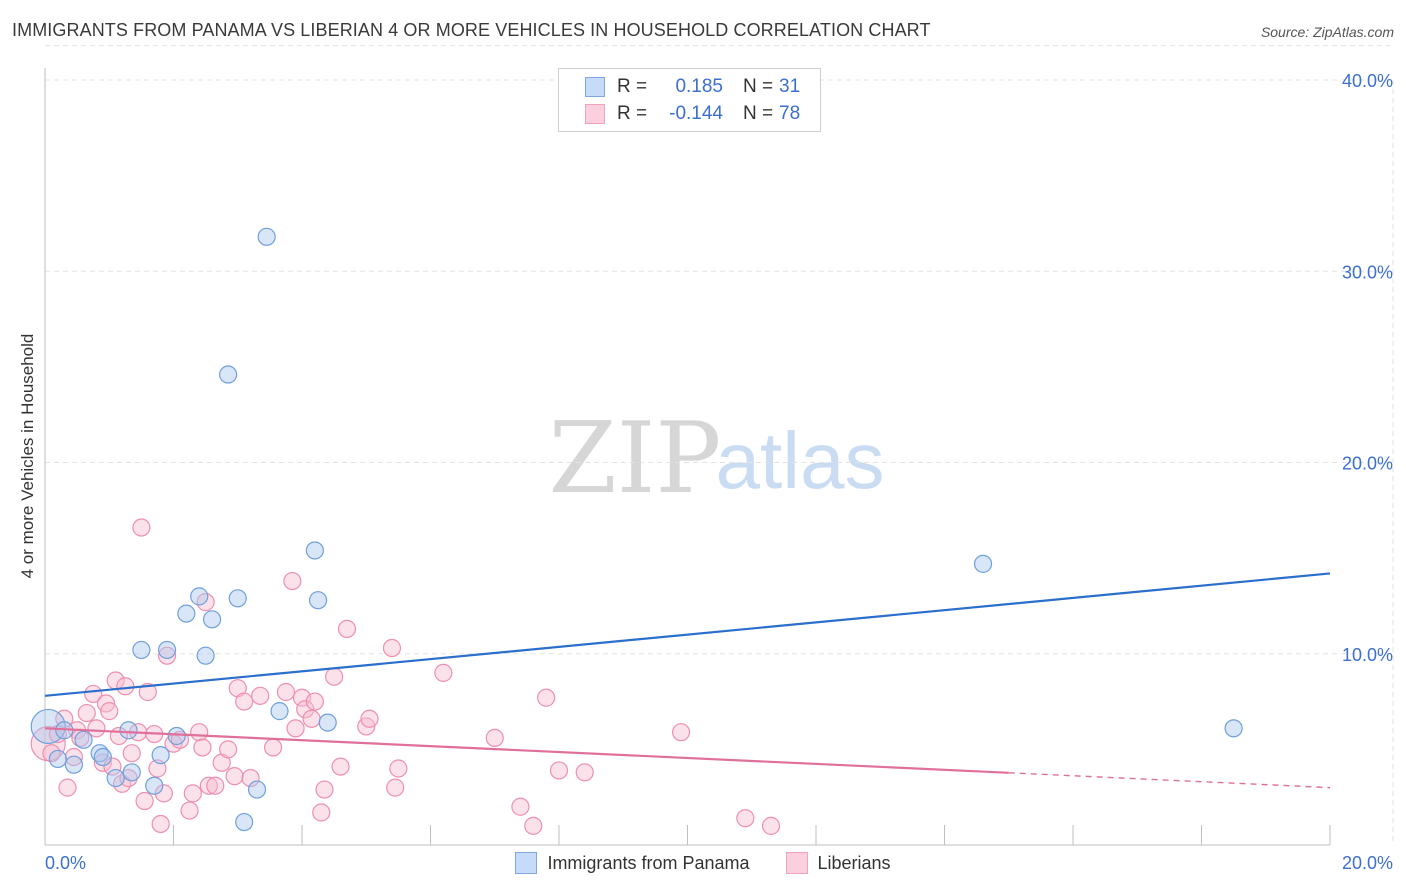 The image size is (1406, 892). I want to click on watermark-zip: ZIP, so click(635, 459).